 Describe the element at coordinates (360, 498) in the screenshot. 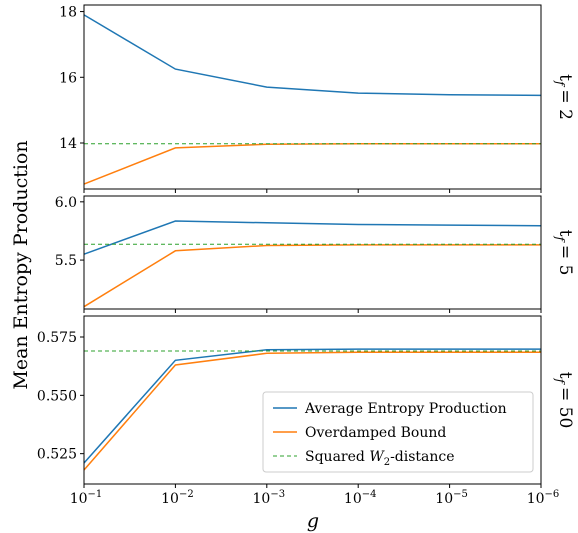

I see `x-tick-label: 10⁻⁴` at that location.